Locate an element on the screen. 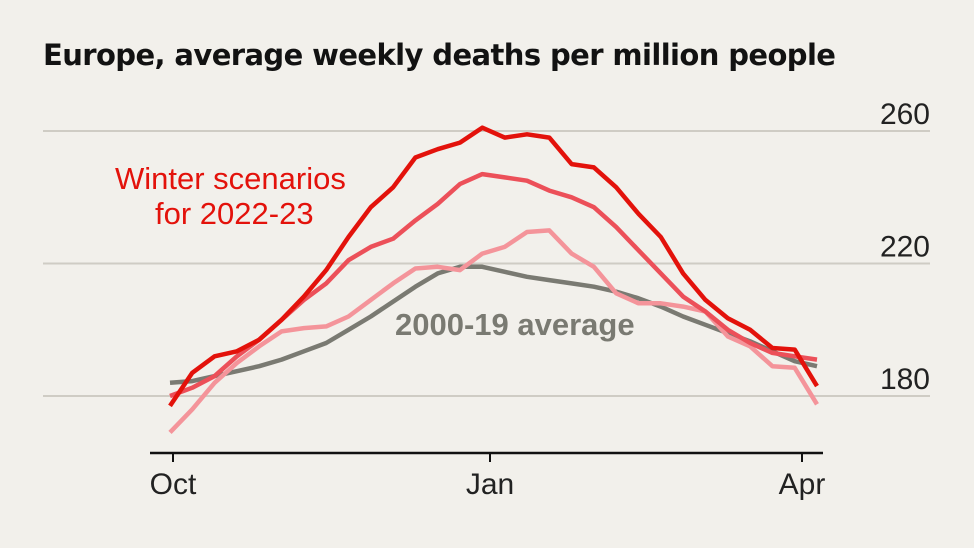 The width and height of the screenshot is (974, 548). y-tick-label: 220 is located at coordinates (905, 247).